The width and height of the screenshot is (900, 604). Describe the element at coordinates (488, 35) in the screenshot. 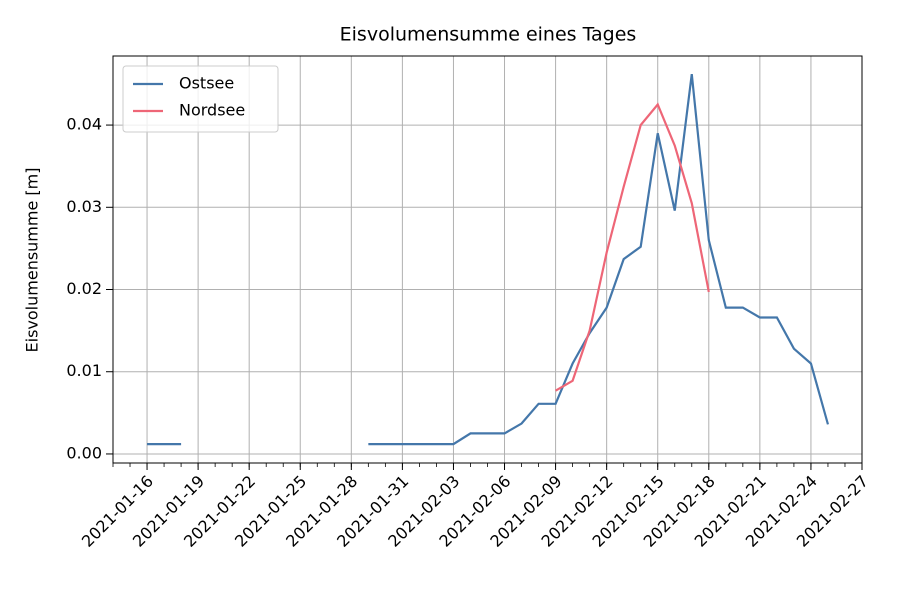

I see `chart-title: Eisvolumensumme eines Tages` at that location.